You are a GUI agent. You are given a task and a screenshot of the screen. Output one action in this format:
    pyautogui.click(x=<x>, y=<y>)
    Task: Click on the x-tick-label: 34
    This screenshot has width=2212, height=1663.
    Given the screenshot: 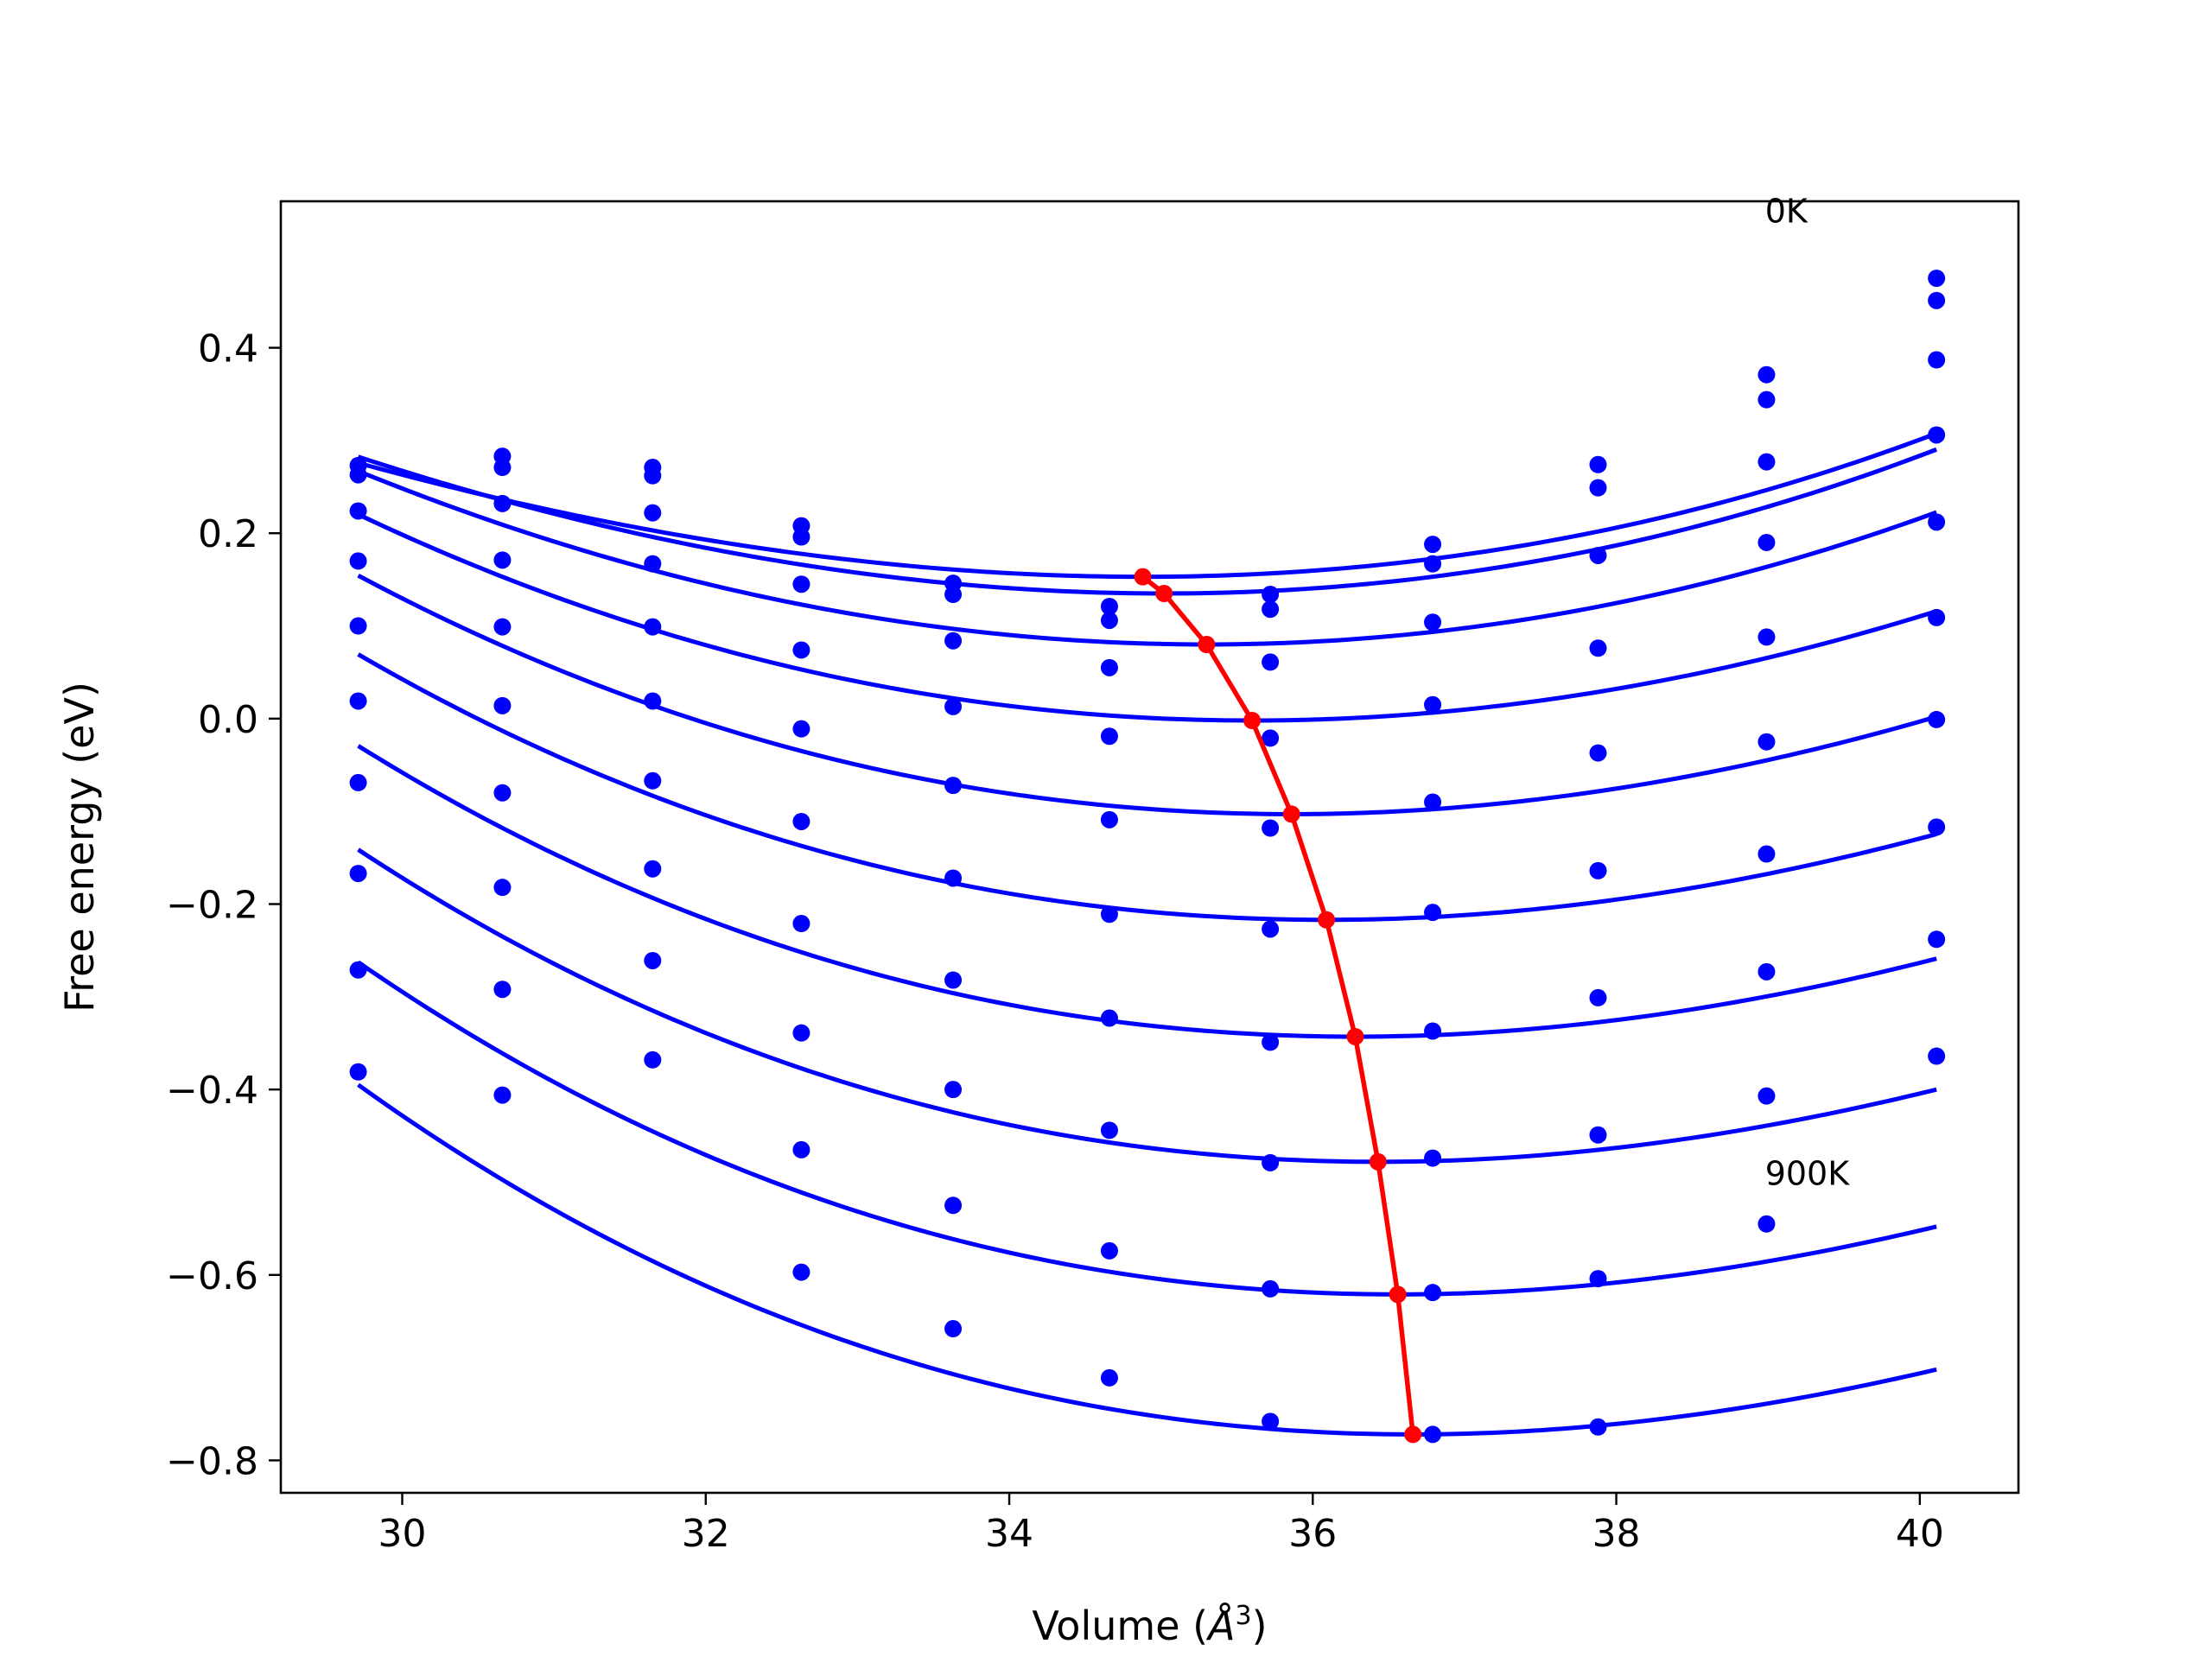 What is the action you would take?
    pyautogui.click(x=1009, y=1534)
    